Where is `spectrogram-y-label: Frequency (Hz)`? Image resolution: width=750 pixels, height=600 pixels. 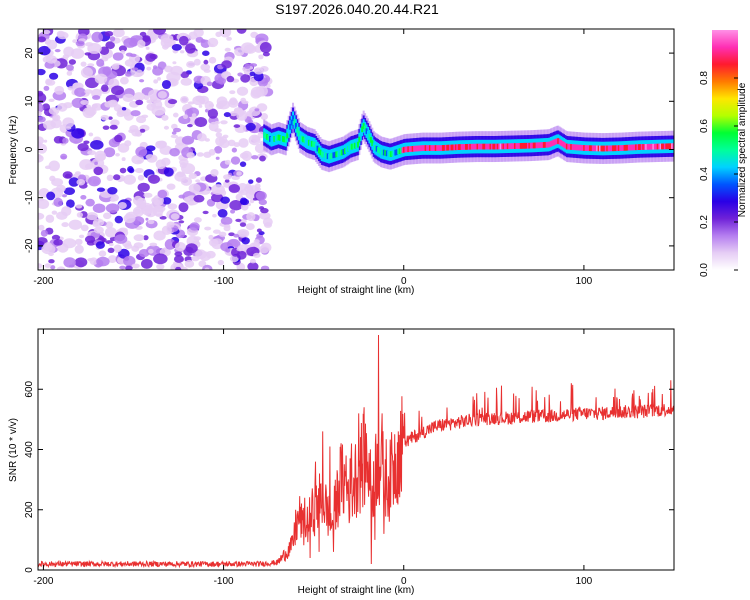 spectrogram-y-label: Frequency (Hz) is located at coordinates (13, 150).